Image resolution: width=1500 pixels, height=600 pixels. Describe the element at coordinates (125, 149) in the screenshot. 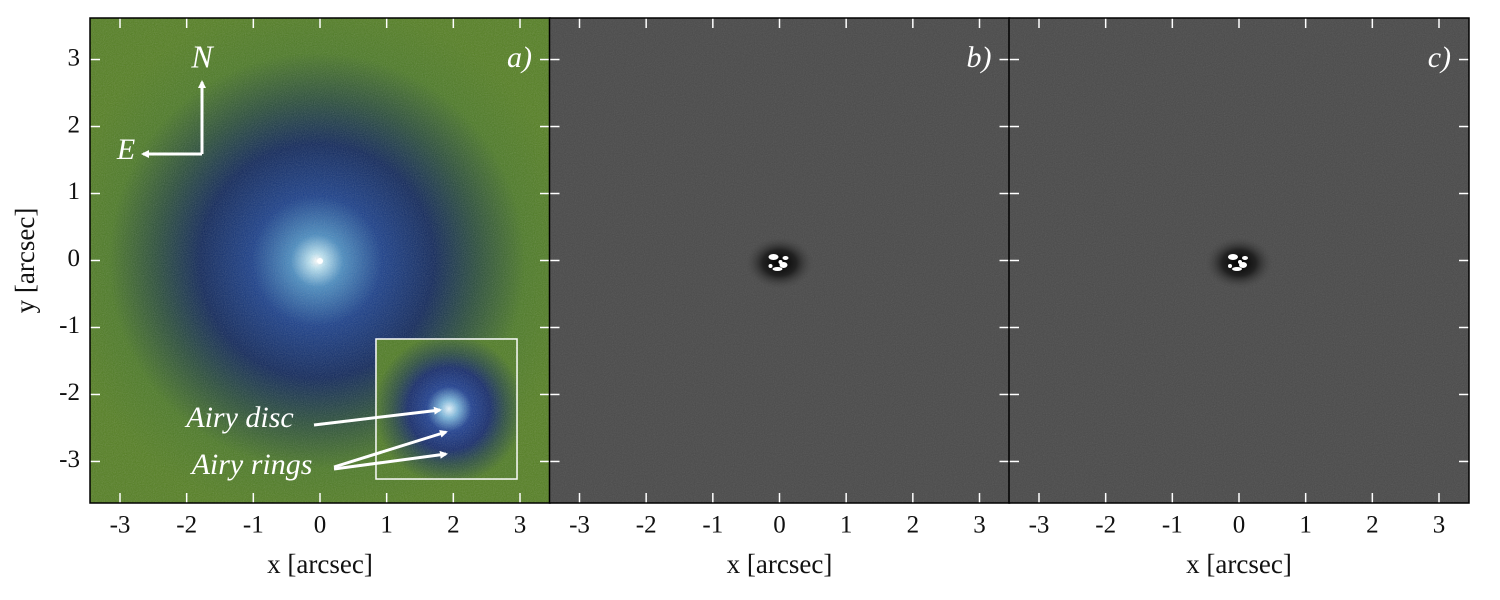

I see `annotation: E` at that location.